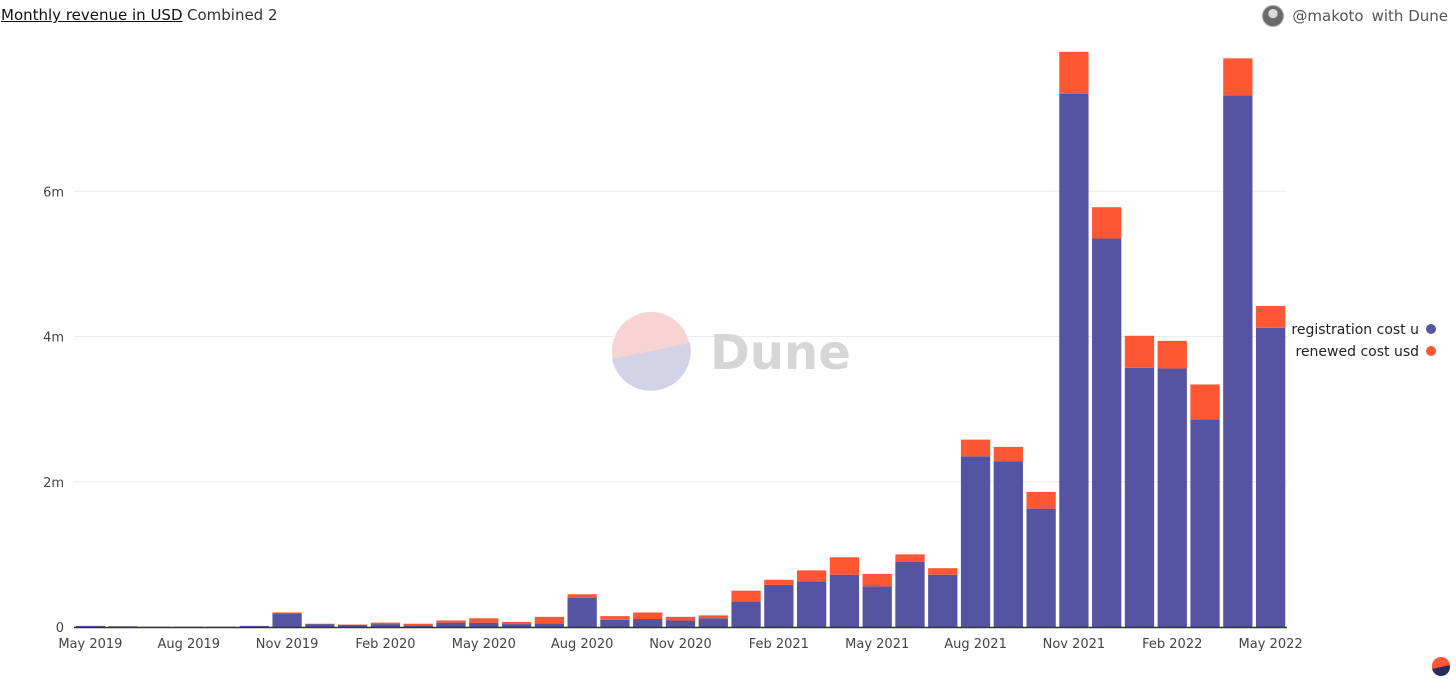  I want to click on y-tick-label: 6m, so click(53, 192).